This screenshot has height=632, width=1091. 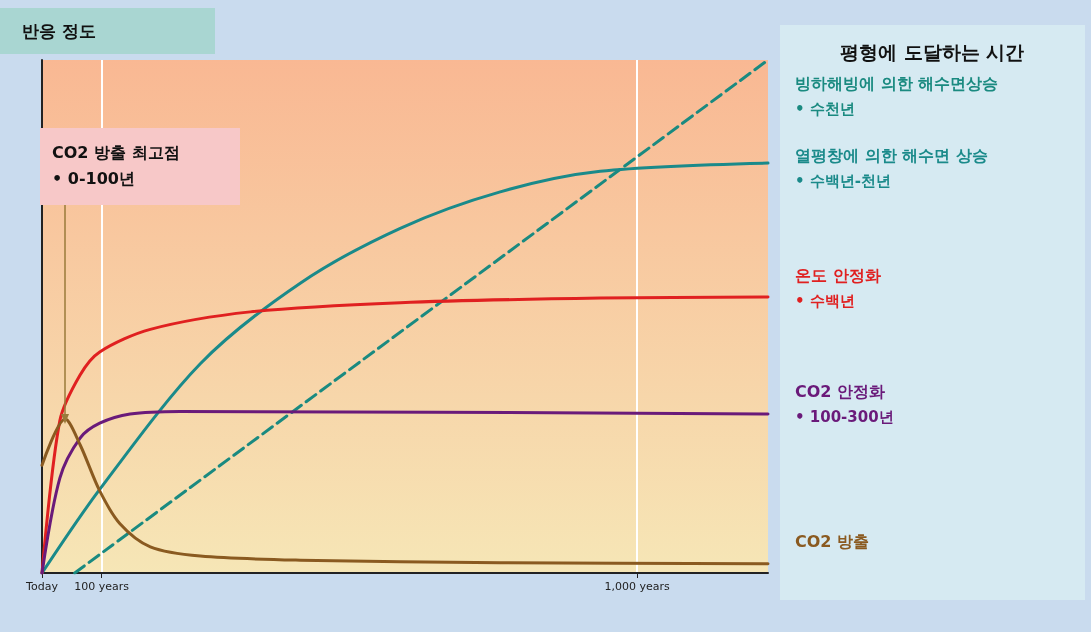 I want to click on x-tick-label: 1,000 years, so click(x=637, y=586).